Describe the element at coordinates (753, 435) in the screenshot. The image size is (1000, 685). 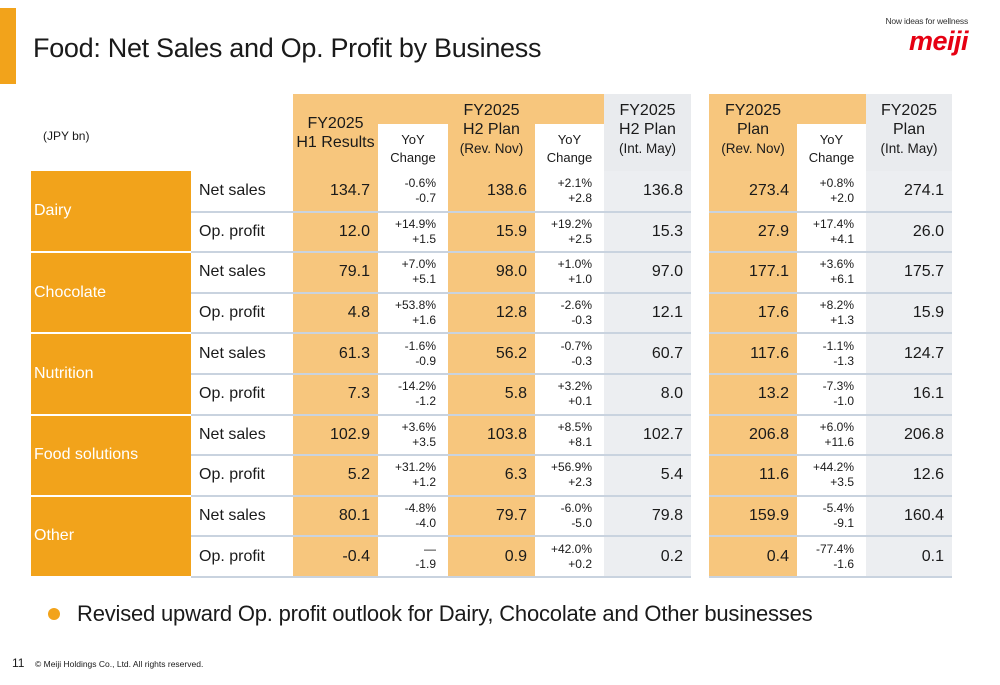
I see `fy-plan-rev-value: 206.8` at that location.